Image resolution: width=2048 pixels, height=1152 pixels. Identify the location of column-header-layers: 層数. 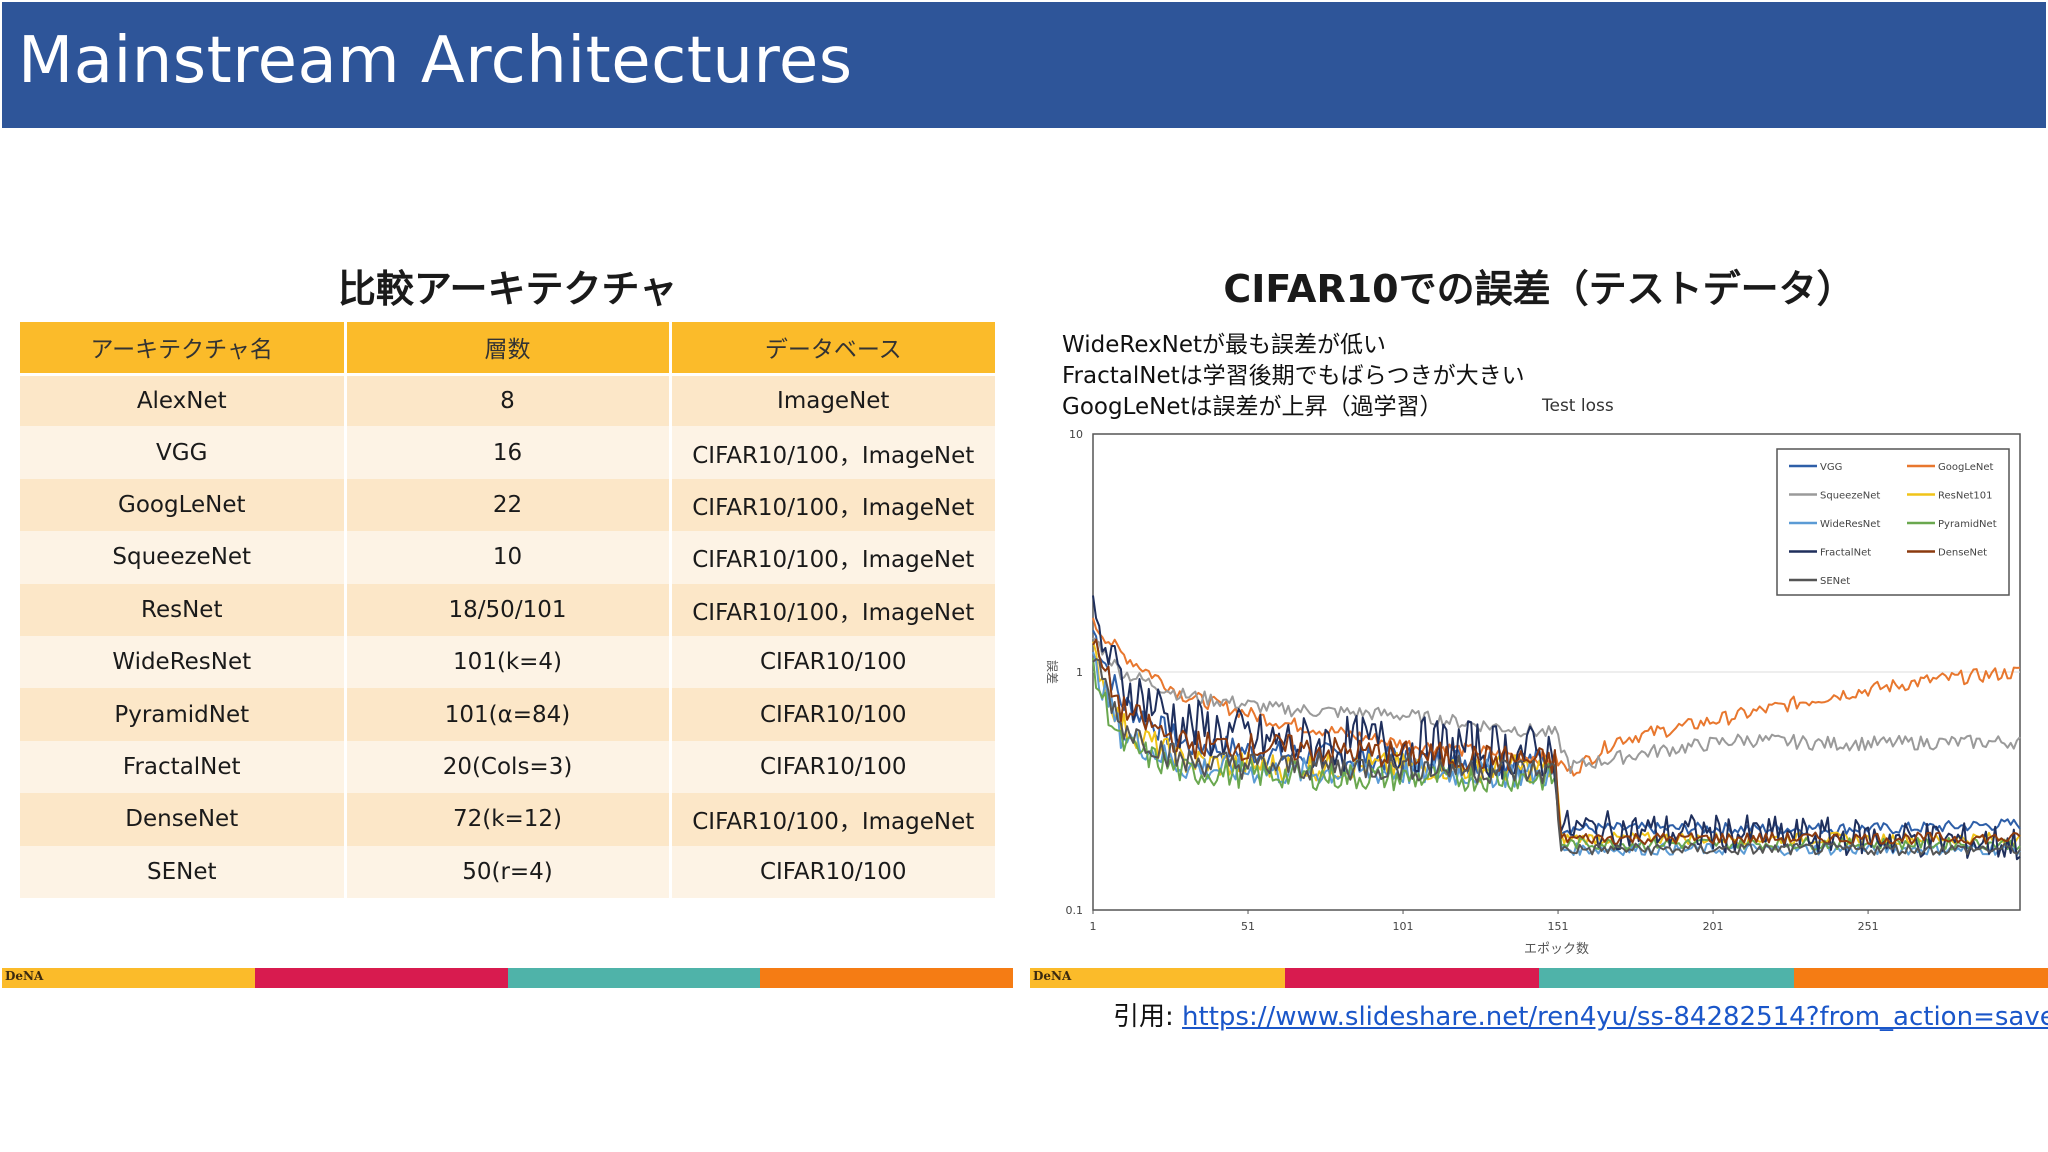
(508, 349).